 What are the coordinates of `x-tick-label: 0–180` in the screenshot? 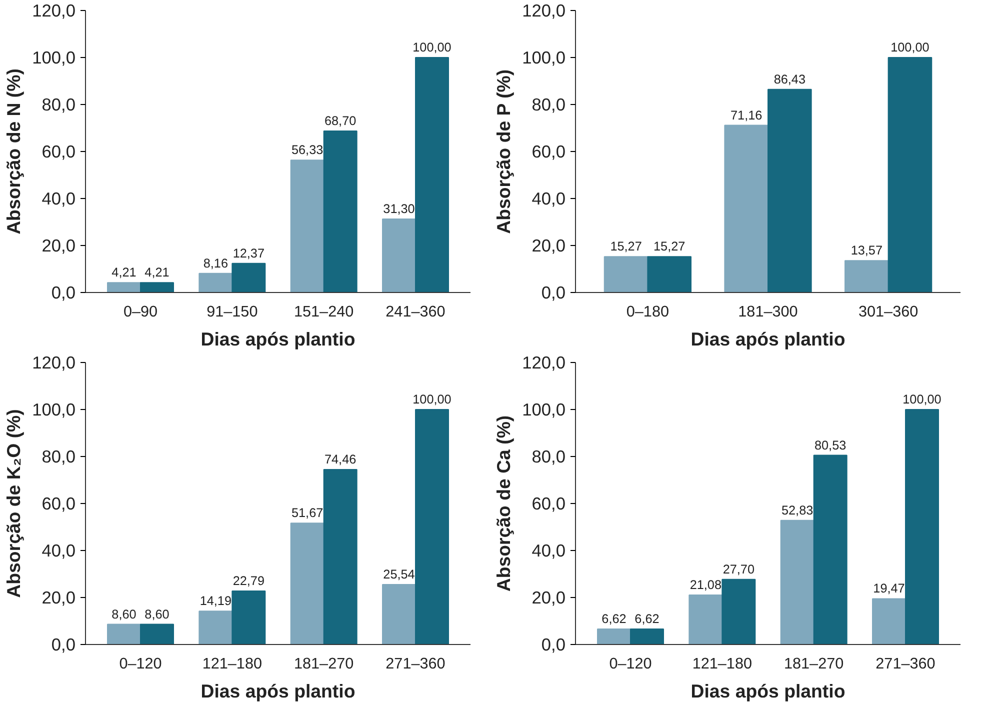 It's located at (647, 312).